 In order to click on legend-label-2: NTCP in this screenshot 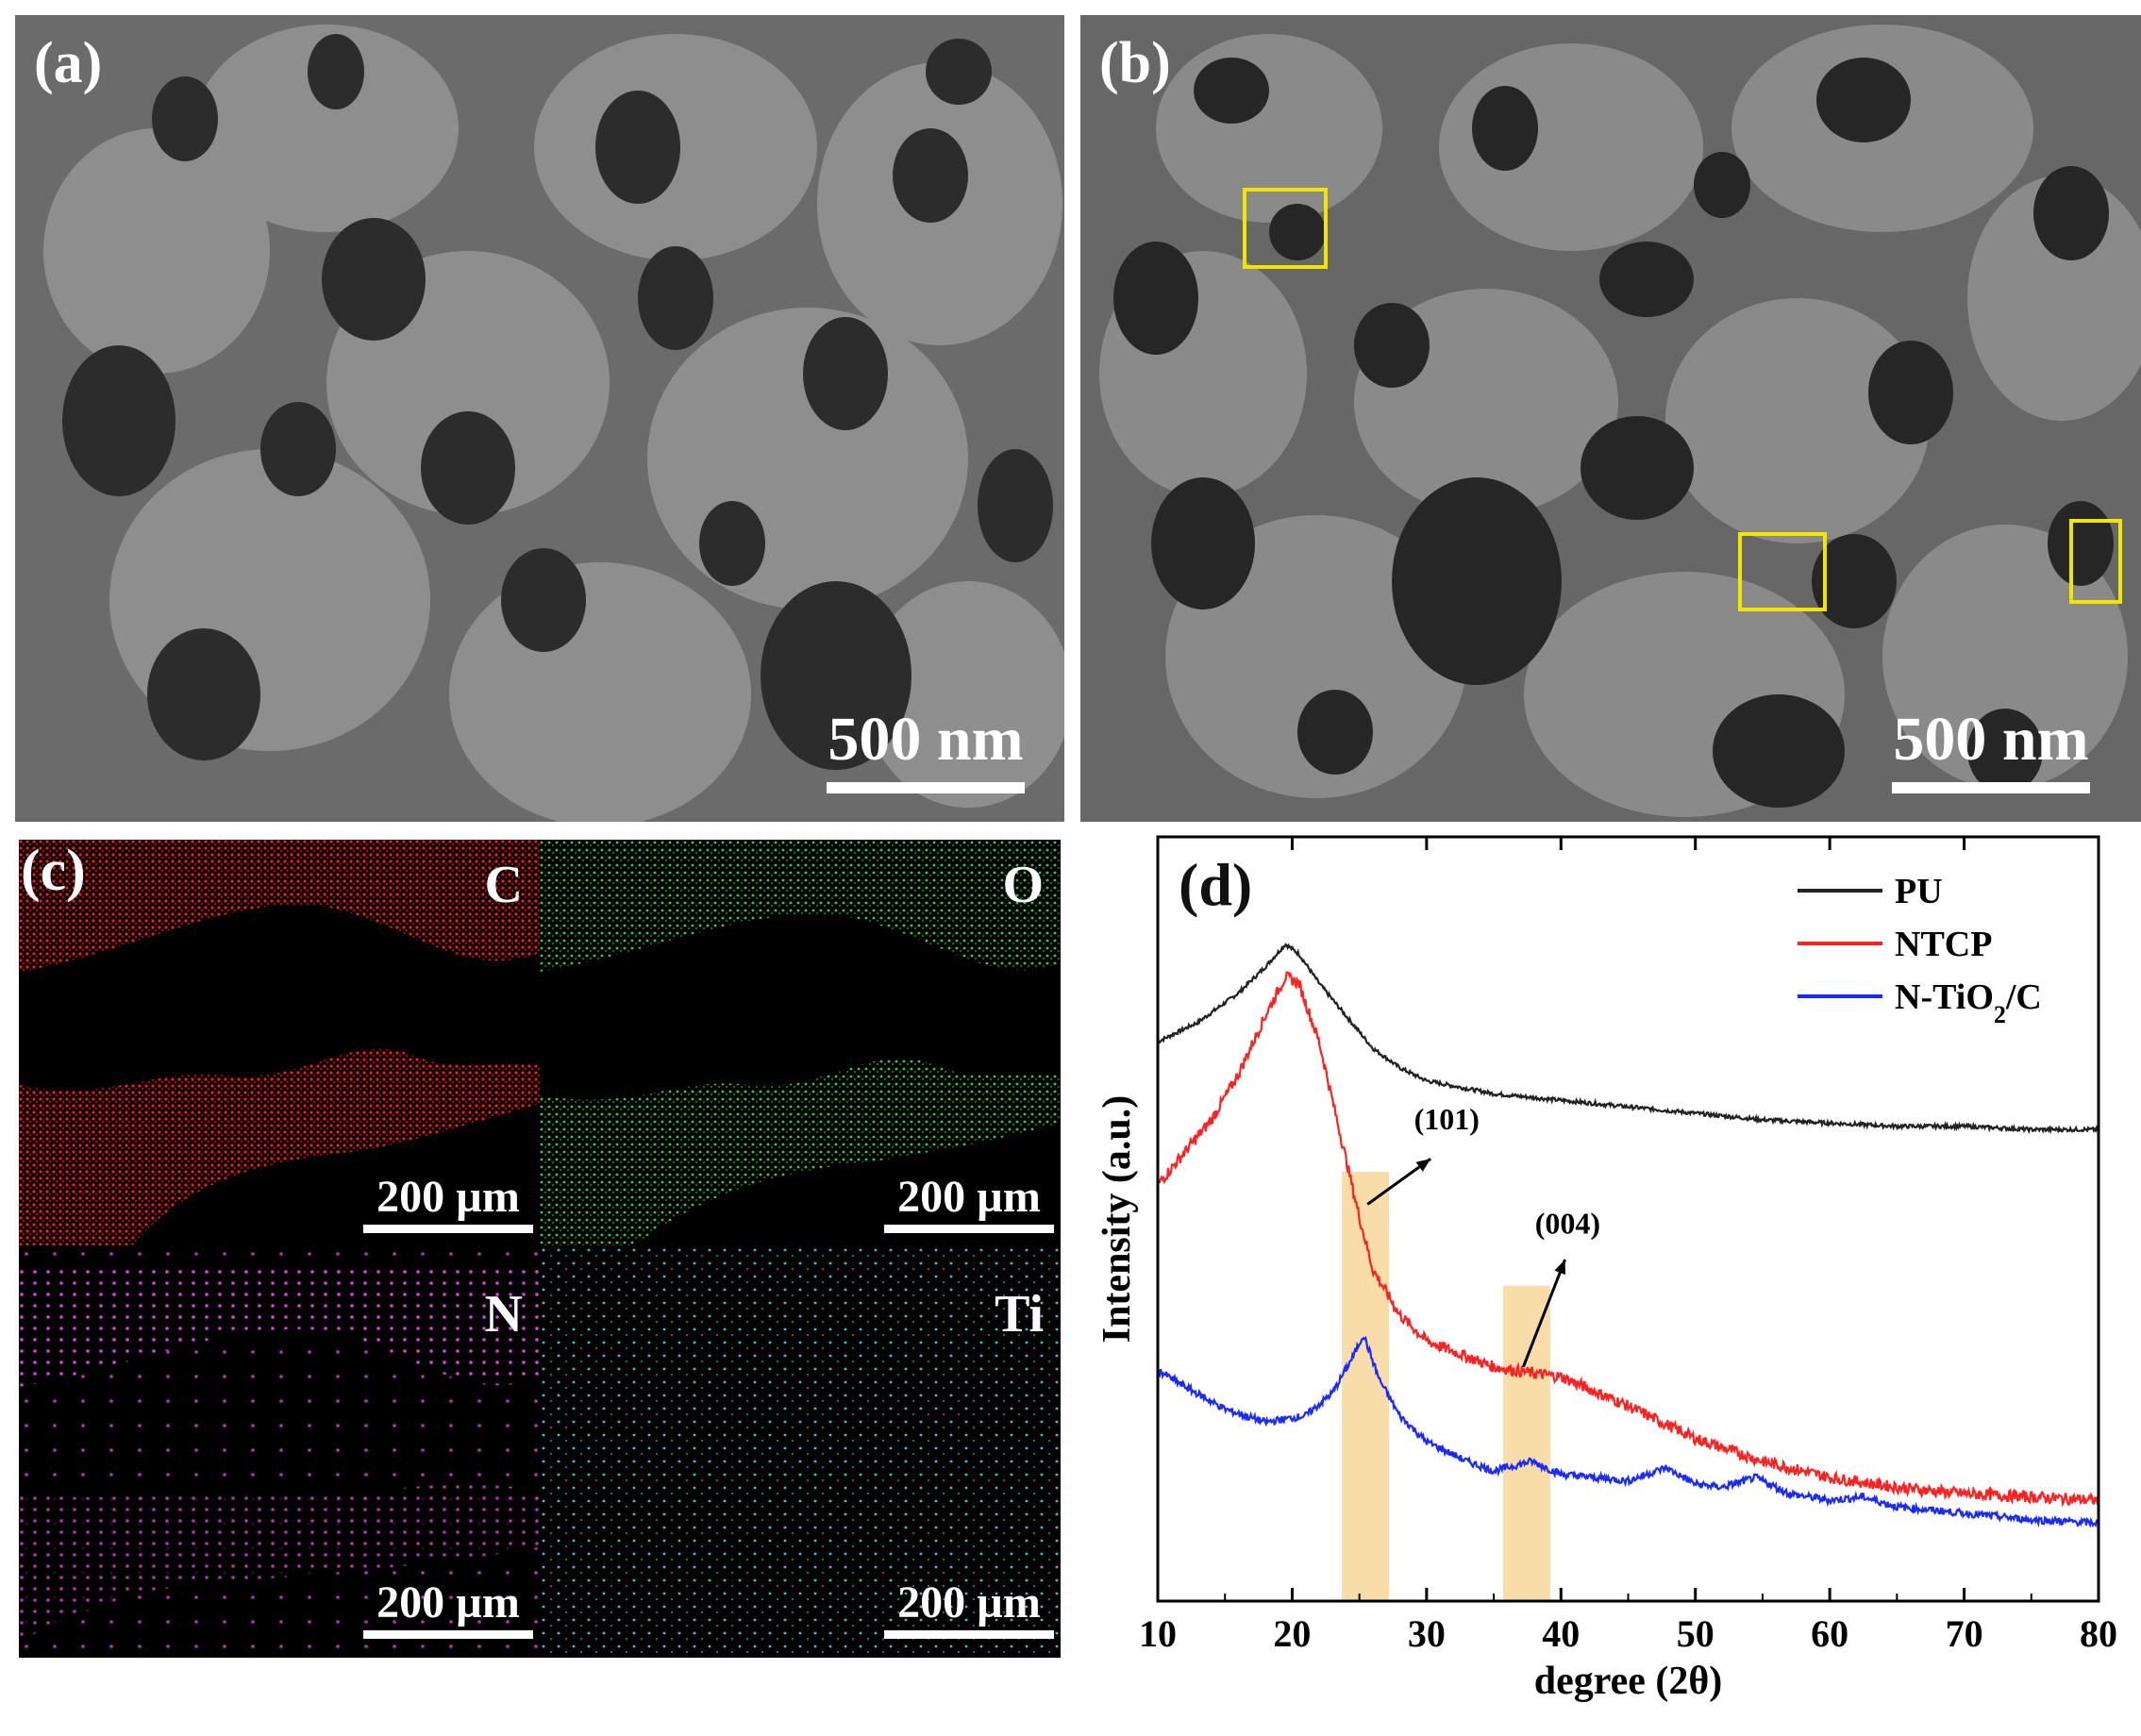, I will do `click(1944, 944)`.